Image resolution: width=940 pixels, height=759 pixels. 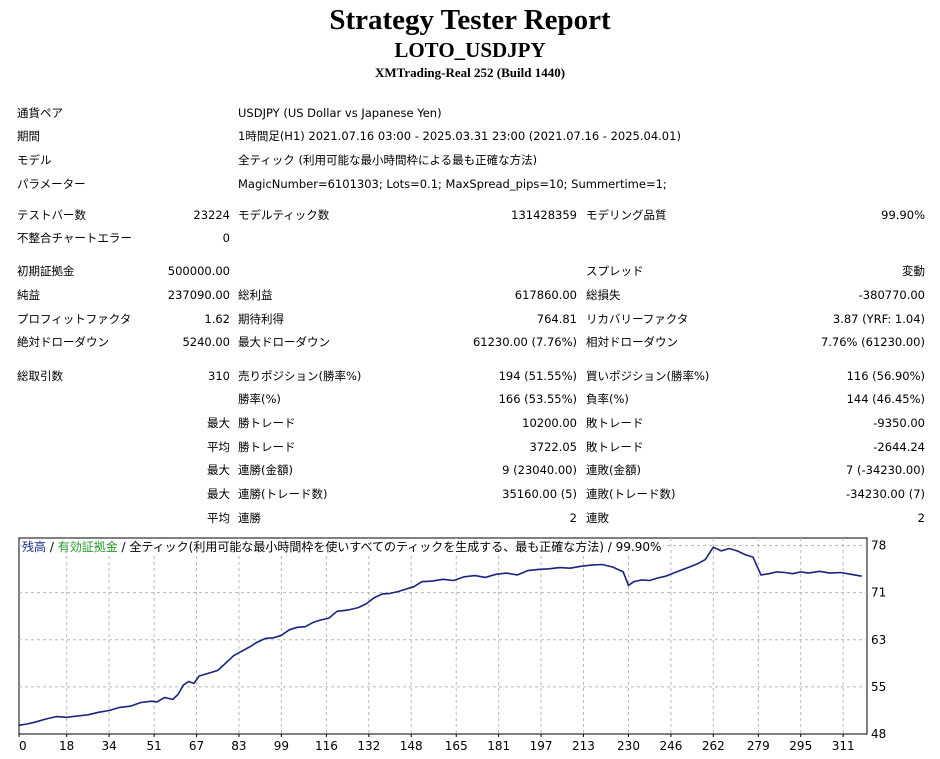 What do you see at coordinates (51, 215) in the screenshot?
I see `bars-label: テストバー数` at bounding box center [51, 215].